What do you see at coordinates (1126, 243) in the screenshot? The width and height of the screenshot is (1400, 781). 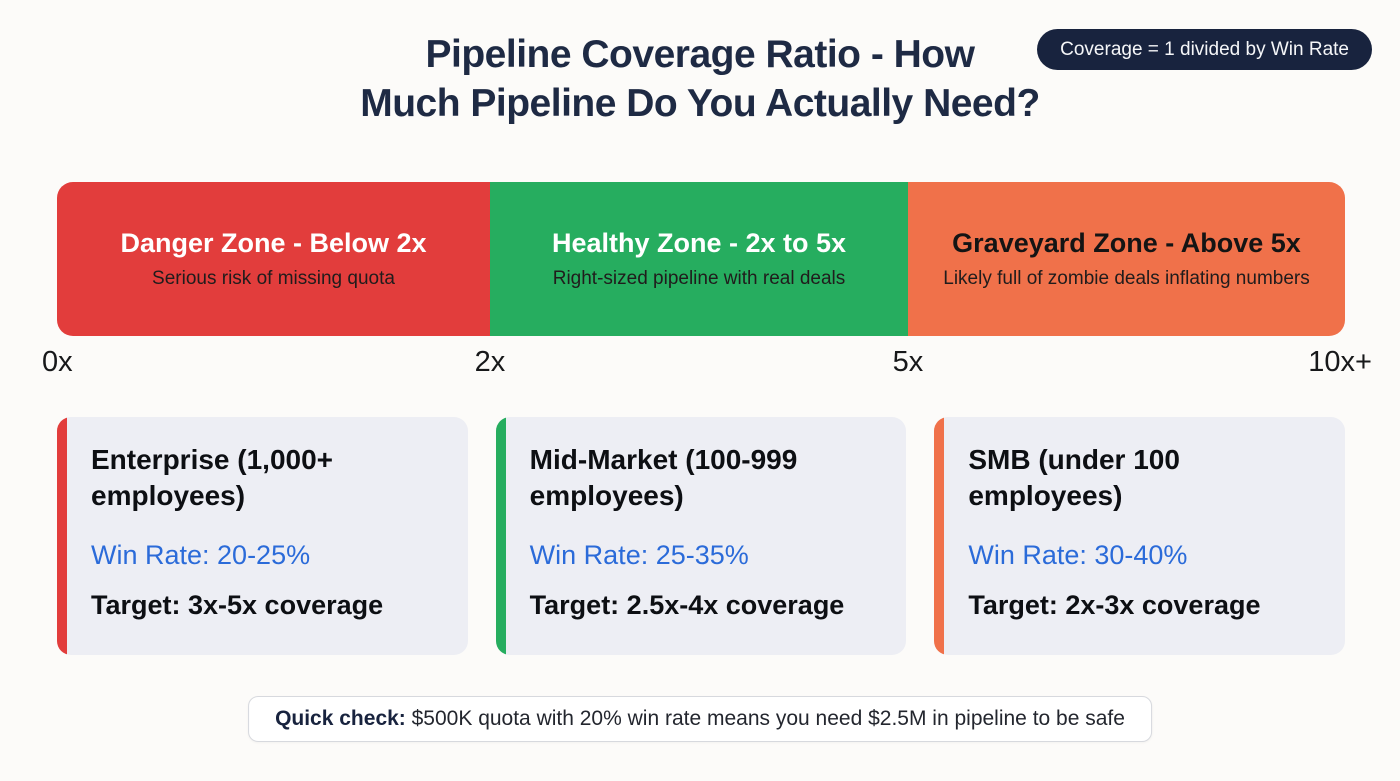 I see `zone-graveyard-title: Graveyard Zone - Above 5x` at bounding box center [1126, 243].